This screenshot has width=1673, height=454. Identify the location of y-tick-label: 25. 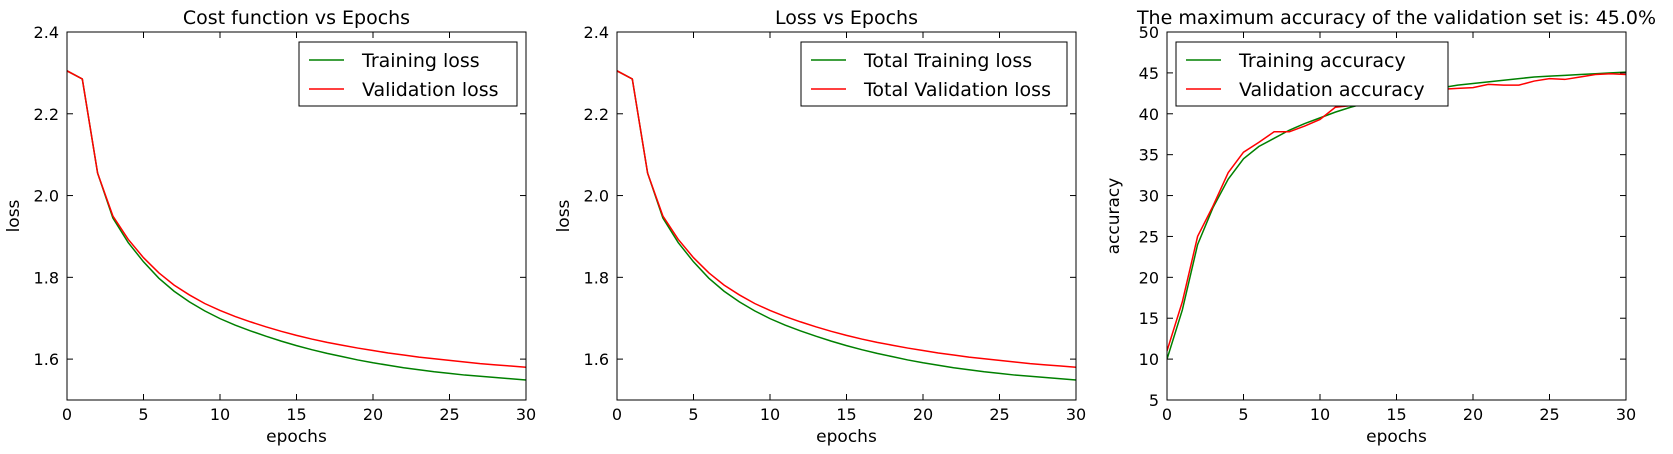
(1149, 236).